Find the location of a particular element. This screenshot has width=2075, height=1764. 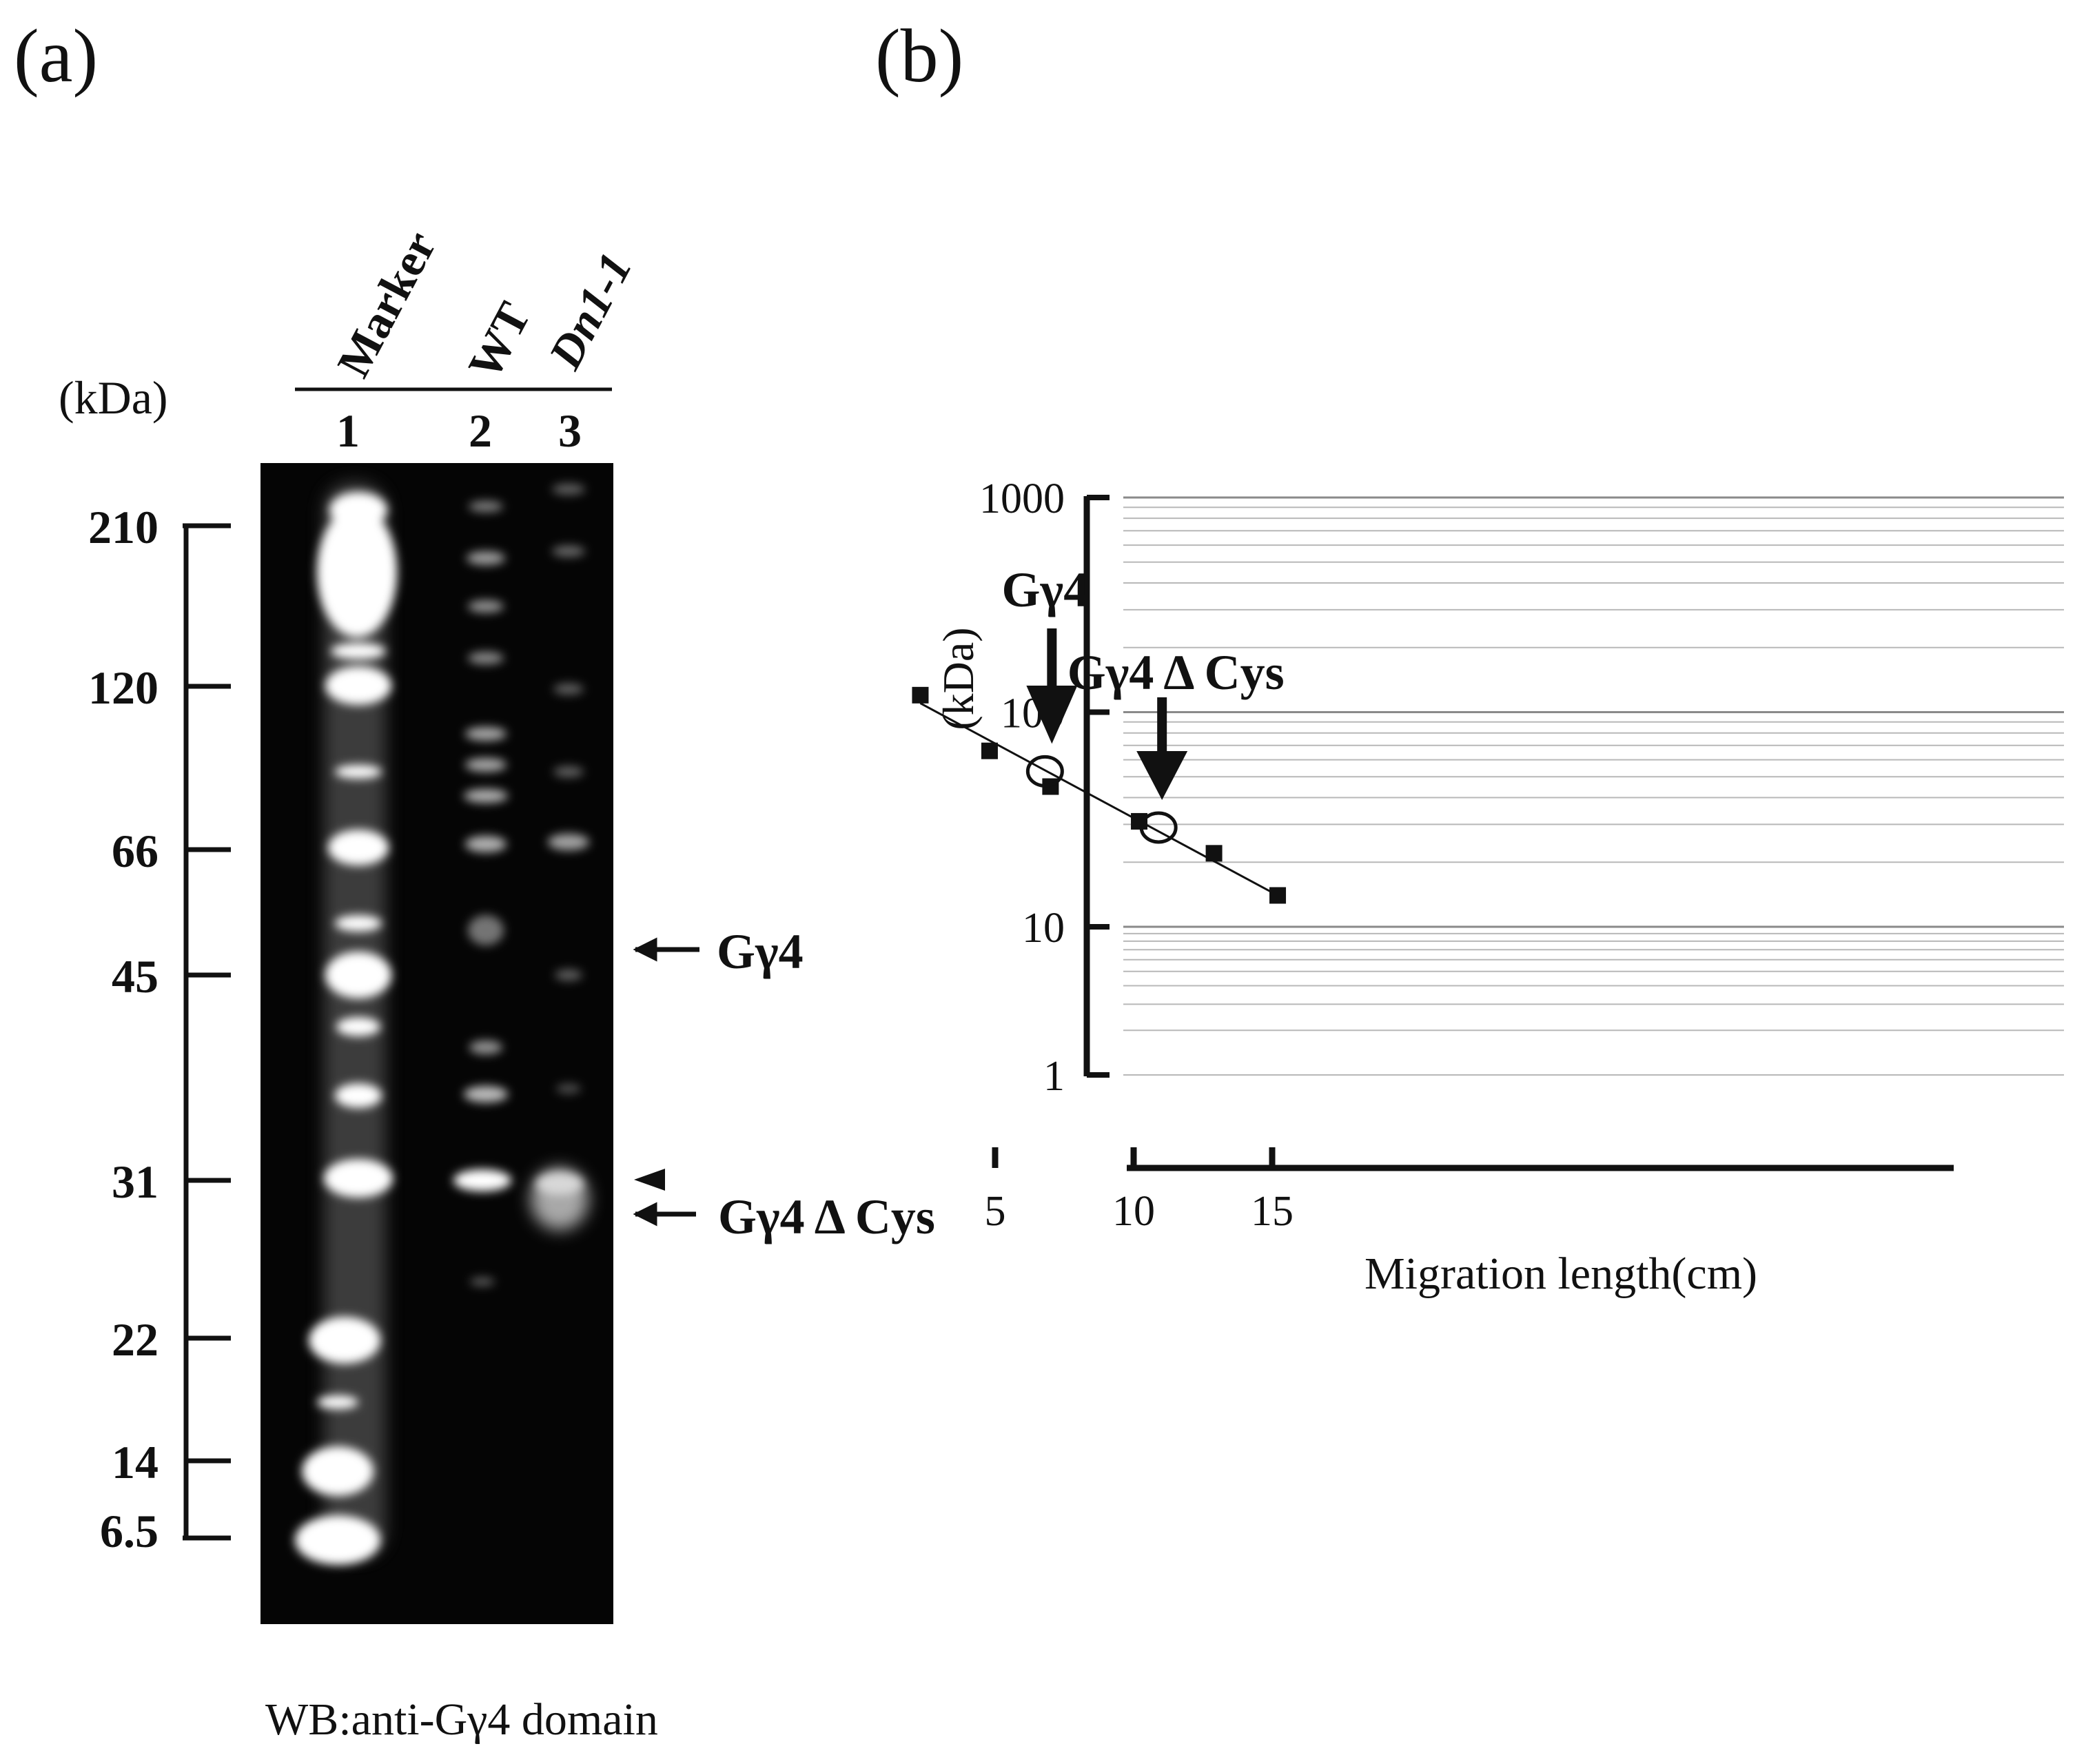

marker-size-6-5: 6.5 is located at coordinates (129, 1531).